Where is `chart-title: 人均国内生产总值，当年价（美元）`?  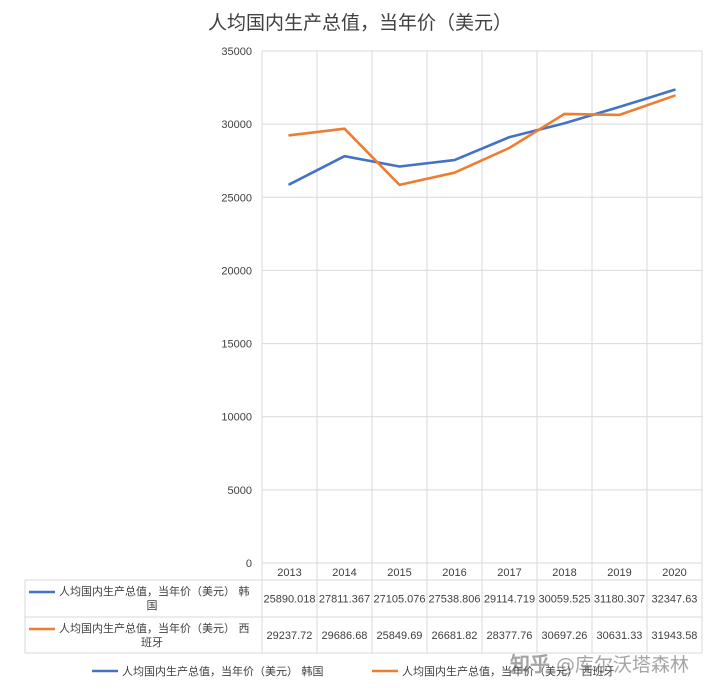 chart-title: 人均国内生产总值，当年价（美元） is located at coordinates (359, 23).